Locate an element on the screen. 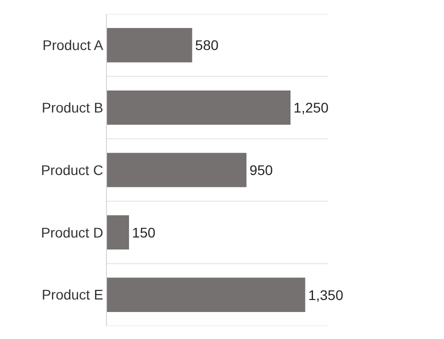 The width and height of the screenshot is (444, 339). y-tick-label: Product B is located at coordinates (73, 108).